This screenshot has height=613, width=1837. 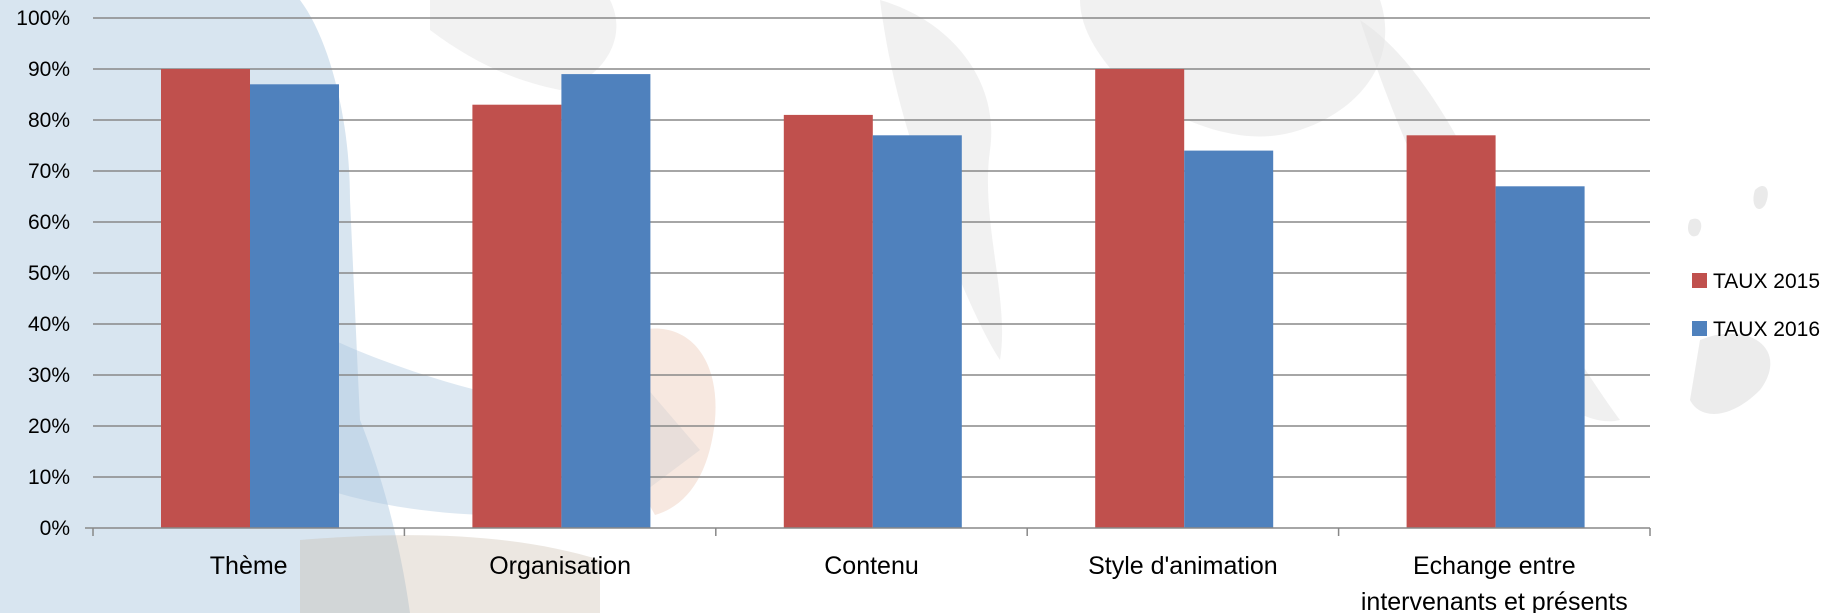 What do you see at coordinates (1494, 600) in the screenshot?
I see `category-label: intervenants et présents` at bounding box center [1494, 600].